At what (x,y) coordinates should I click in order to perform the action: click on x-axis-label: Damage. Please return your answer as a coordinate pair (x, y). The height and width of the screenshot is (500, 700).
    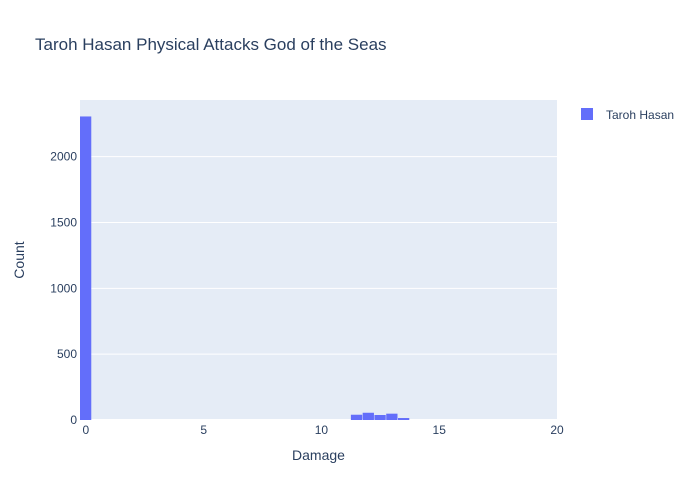
    Looking at the image, I should click on (318, 455).